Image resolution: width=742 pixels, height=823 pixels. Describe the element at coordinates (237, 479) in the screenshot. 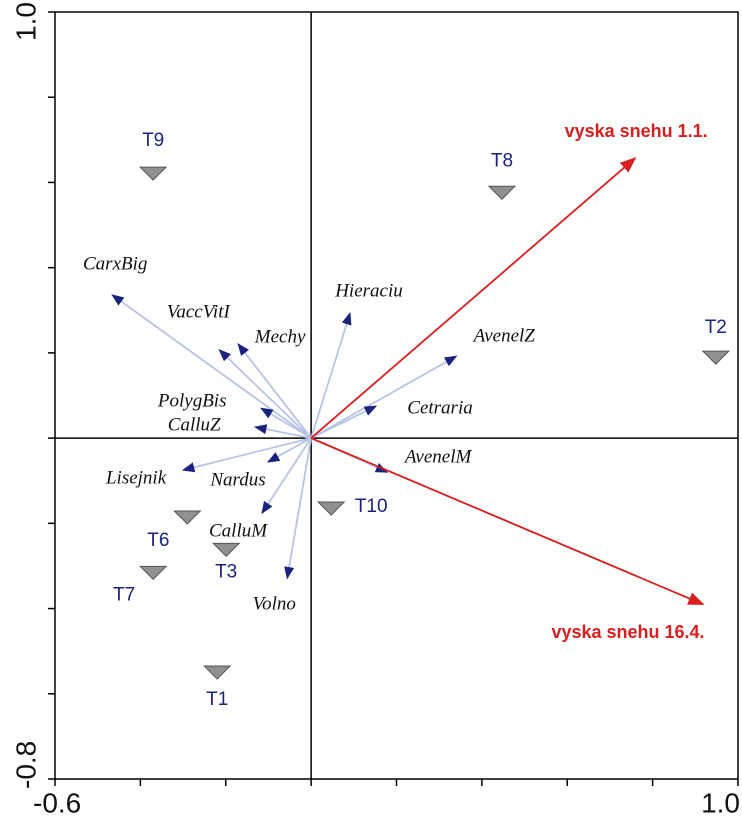

I see `species-label: Nardus` at that location.